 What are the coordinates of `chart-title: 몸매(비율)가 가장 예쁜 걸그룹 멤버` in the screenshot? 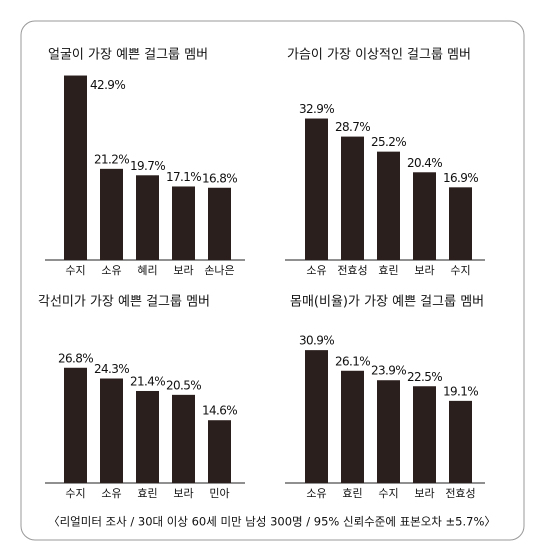 It's located at (387, 302).